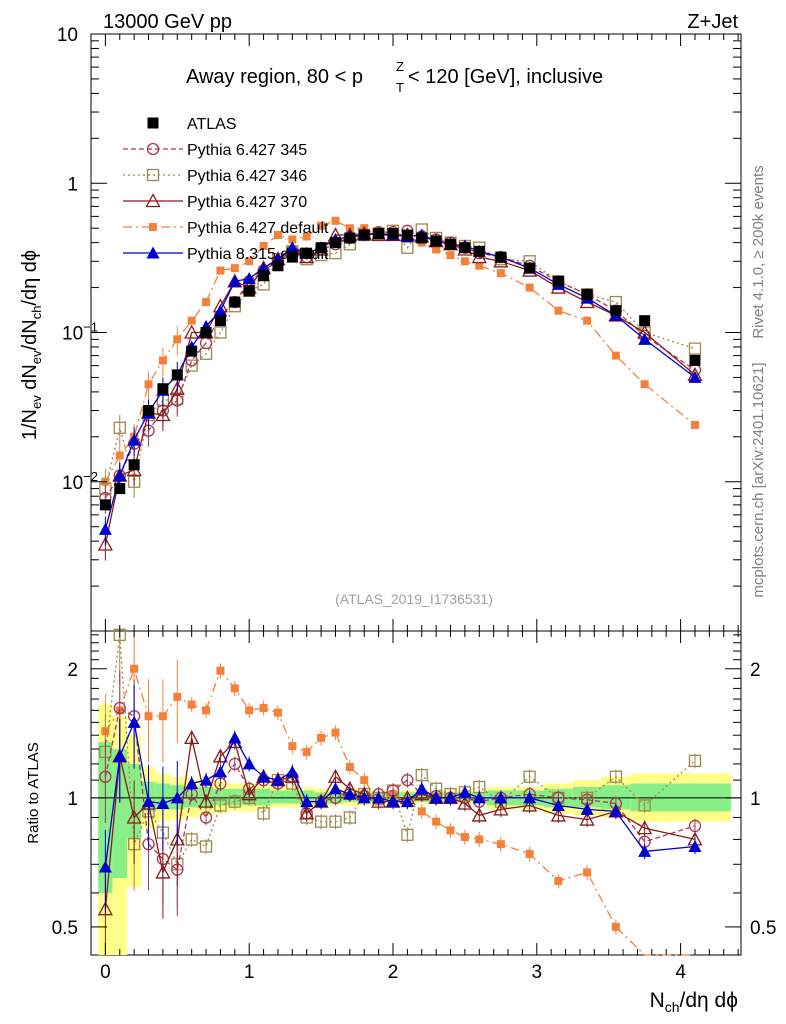  What do you see at coordinates (755, 670) in the screenshot?
I see `ratio-y-tick-label: 2` at bounding box center [755, 670].